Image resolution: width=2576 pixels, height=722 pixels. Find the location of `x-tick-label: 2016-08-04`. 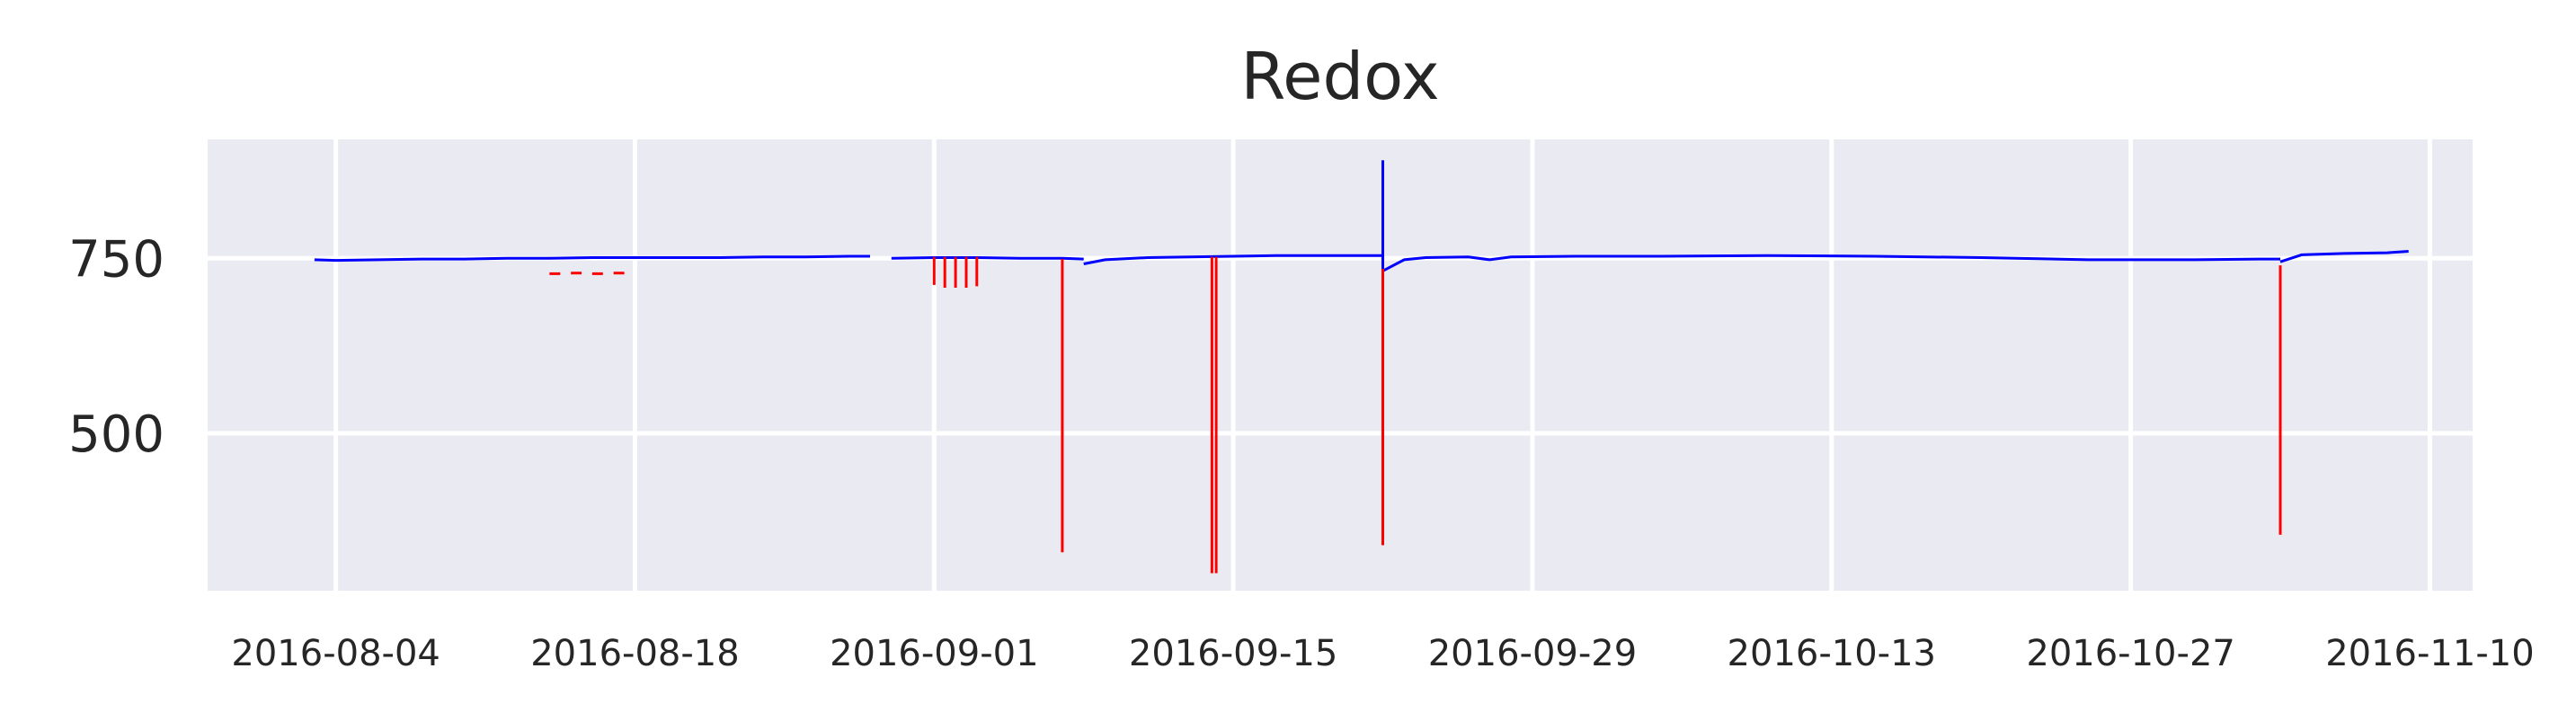

x-tick-label: 2016-08-04 is located at coordinates (335, 653).